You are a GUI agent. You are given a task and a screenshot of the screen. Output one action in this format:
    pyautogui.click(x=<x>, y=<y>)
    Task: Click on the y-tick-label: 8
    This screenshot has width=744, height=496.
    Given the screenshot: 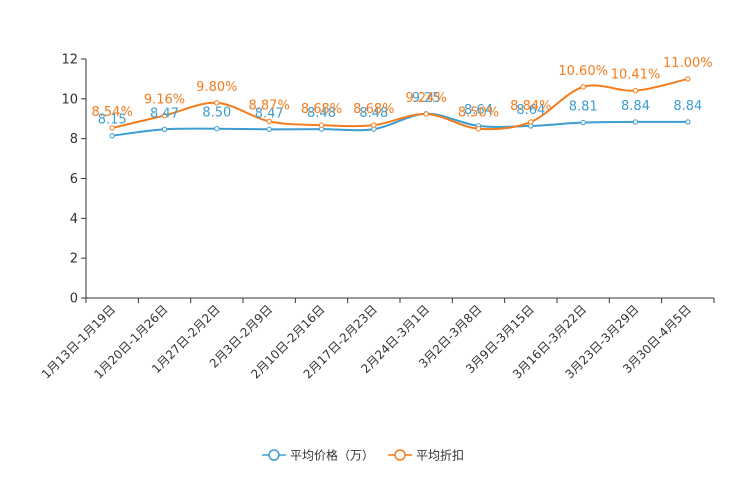 What is the action you would take?
    pyautogui.click(x=74, y=139)
    